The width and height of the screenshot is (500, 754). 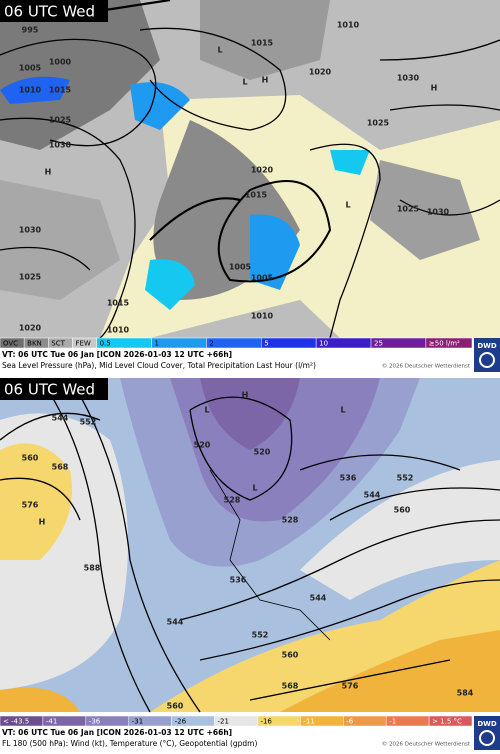 What do you see at coordinates (378, 344) in the screenshot?
I see `legend-label: 25` at bounding box center [378, 344].